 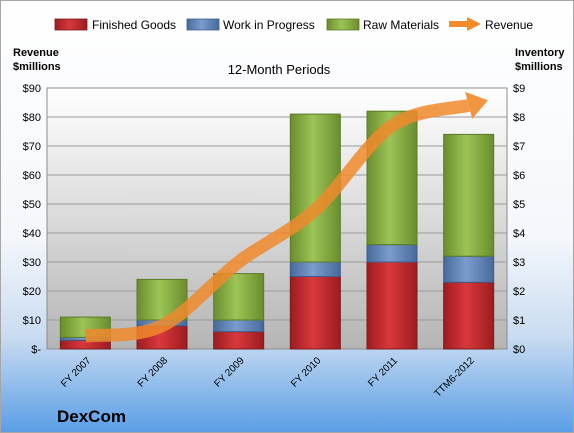 I want to click on left-tick-label: $50, so click(x=32, y=205).